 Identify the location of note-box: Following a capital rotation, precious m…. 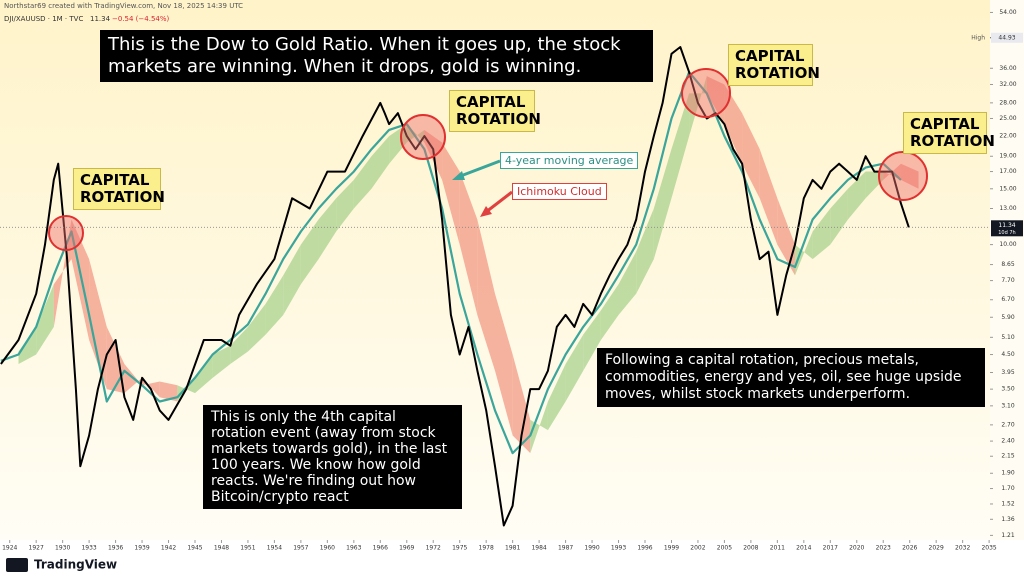
(791, 377).